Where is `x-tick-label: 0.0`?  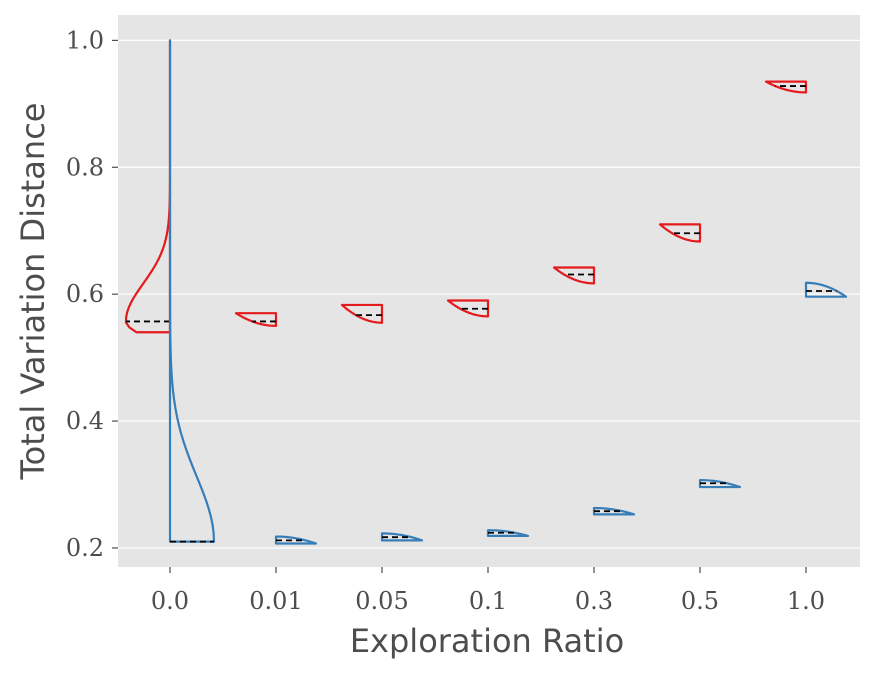
x-tick-label: 0.0 is located at coordinates (170, 601).